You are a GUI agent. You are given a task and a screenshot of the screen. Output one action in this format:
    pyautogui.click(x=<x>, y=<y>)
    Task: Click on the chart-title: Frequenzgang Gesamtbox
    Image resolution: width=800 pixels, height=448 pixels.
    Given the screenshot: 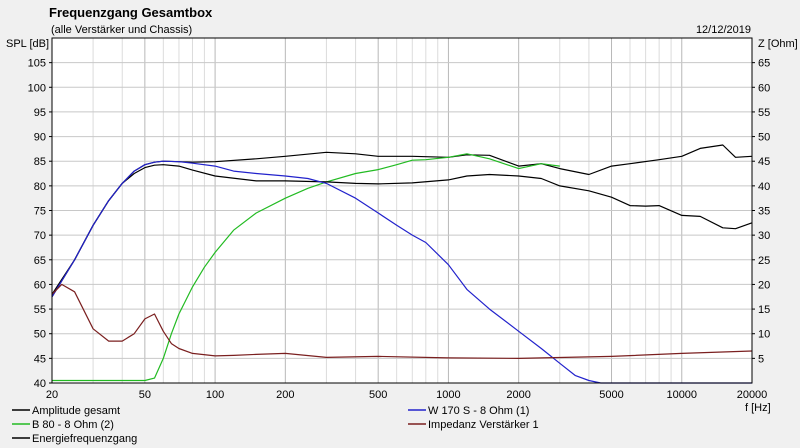 What is the action you would take?
    pyautogui.click(x=131, y=12)
    